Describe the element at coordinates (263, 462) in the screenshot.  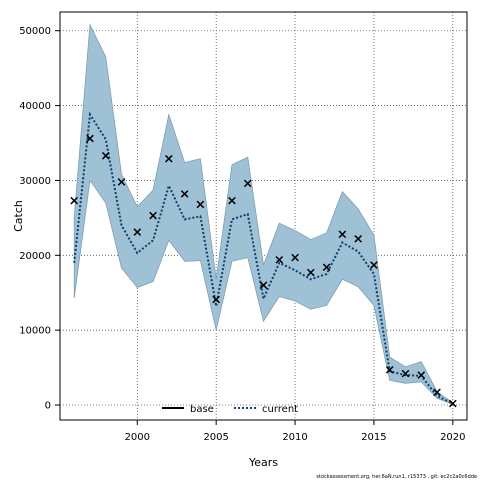
I see `x-axis-label: Years` at that location.